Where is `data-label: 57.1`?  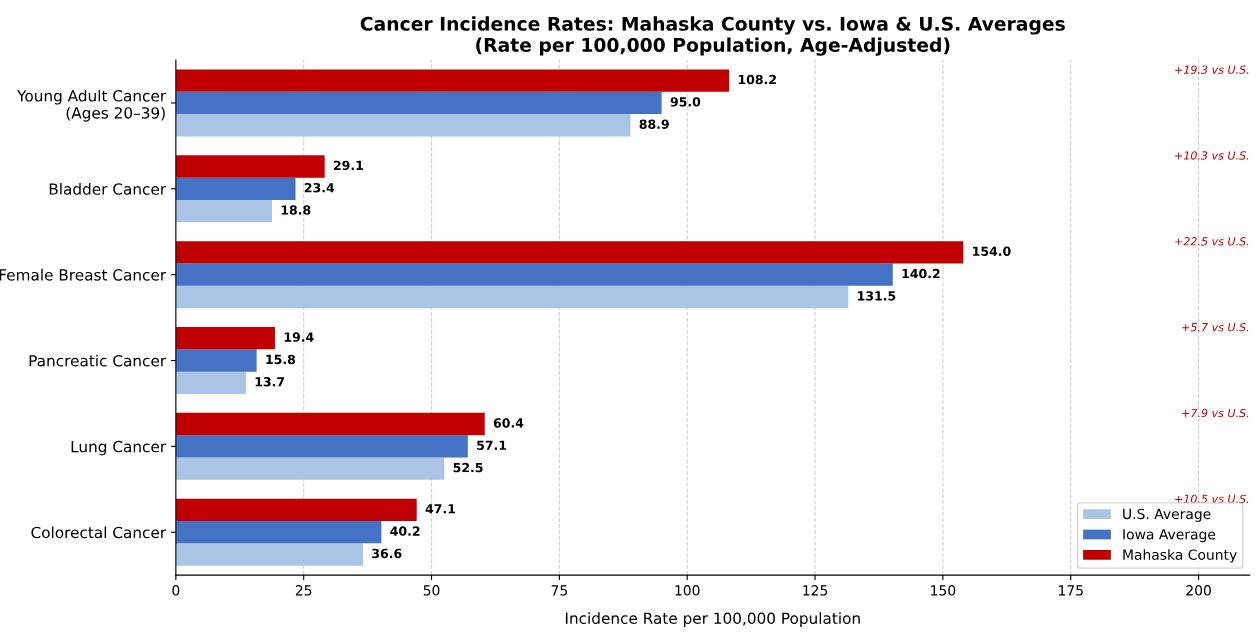
data-label: 57.1 is located at coordinates (492, 445).